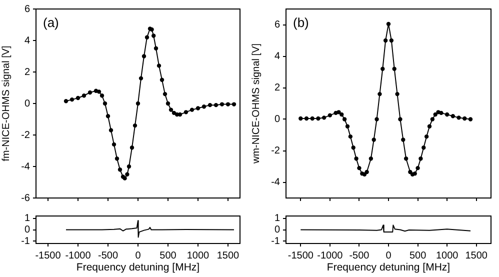  Describe the element at coordinates (51, 22) in the screenshot. I see `annotation: (a)` at that location.